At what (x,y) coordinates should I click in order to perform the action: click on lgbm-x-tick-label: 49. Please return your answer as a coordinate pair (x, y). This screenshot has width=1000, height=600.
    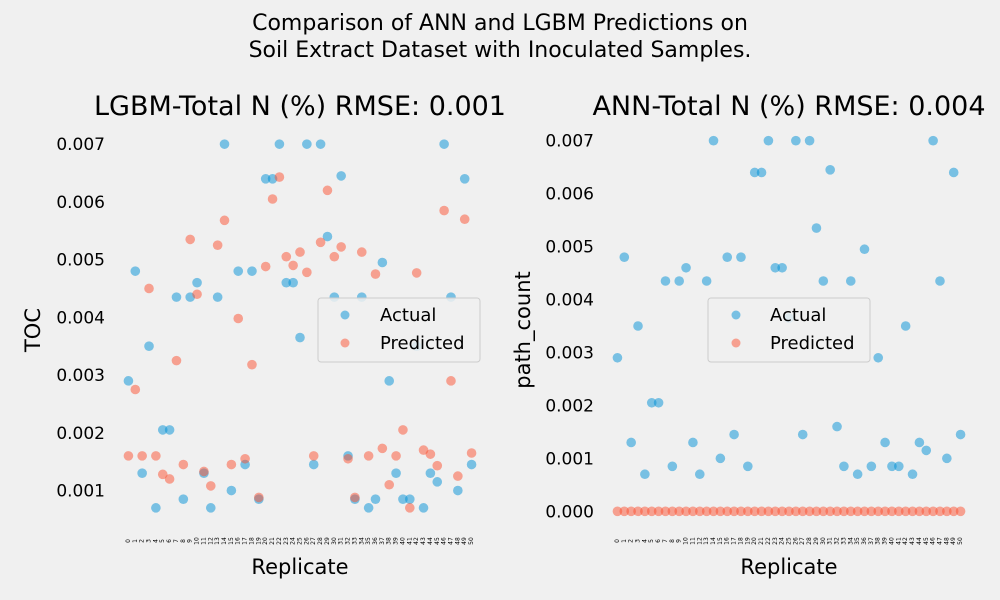
    Looking at the image, I should click on (464, 541).